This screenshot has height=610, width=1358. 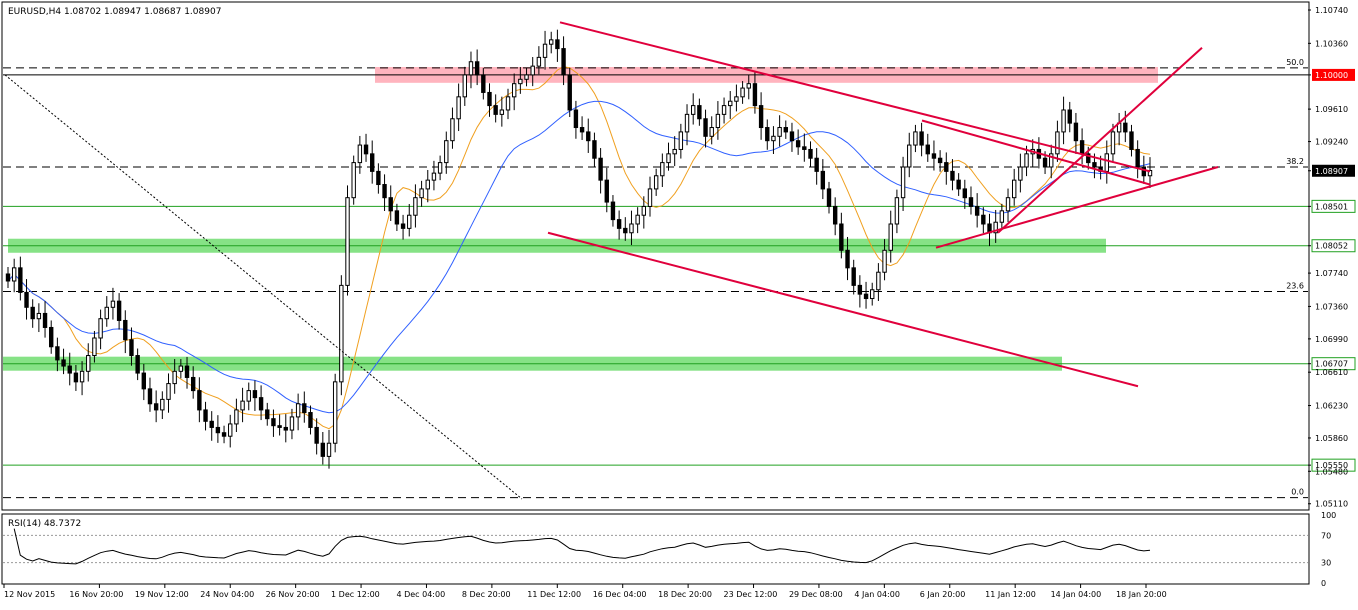 I want to click on y-tick-label: 1.06230, so click(x=1331, y=406).